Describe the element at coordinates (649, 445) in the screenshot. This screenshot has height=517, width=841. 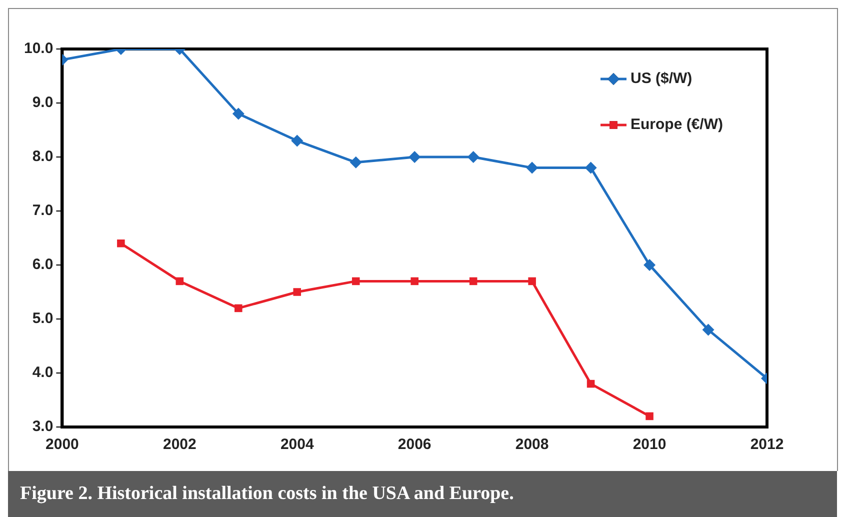
I see `x-tick-label: 2010` at that location.